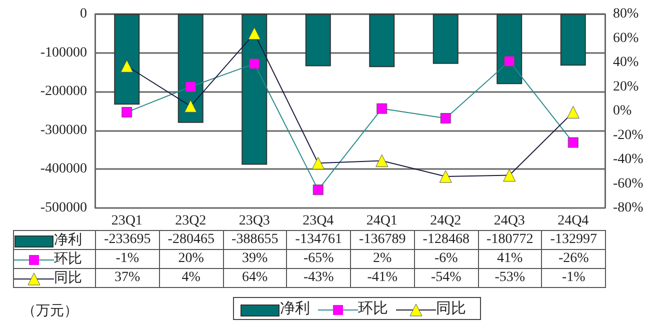 This screenshot has width=660, height=328. I want to click on data-label: -134761, so click(318, 240).